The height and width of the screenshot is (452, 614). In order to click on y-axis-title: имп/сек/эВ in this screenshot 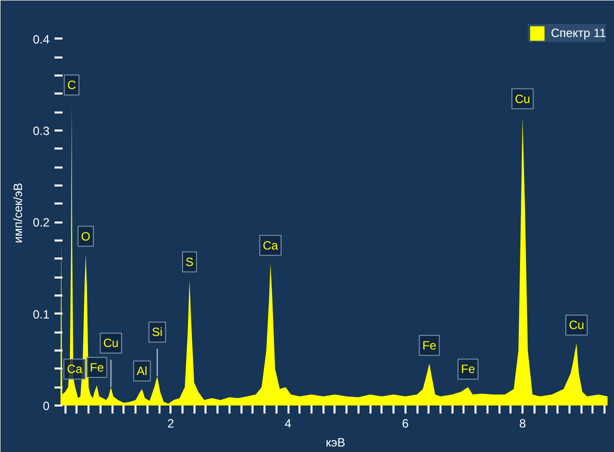, I will do `click(17, 213)`.